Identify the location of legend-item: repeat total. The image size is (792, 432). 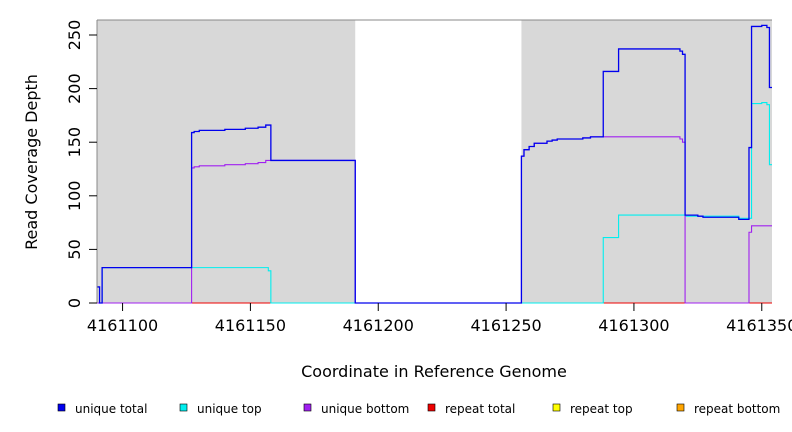
(471, 409).